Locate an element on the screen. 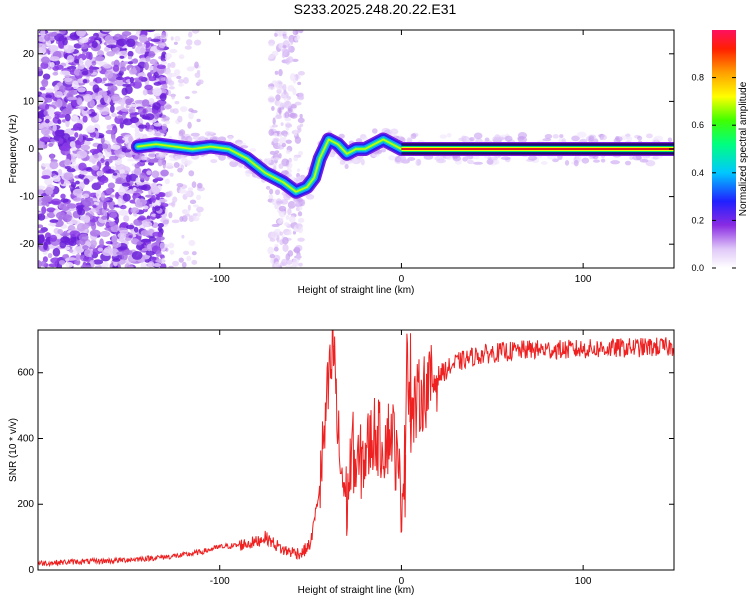 This screenshot has width=750, height=605. spectrogram-xlabel: Height of straight line (km) is located at coordinates (356, 290).